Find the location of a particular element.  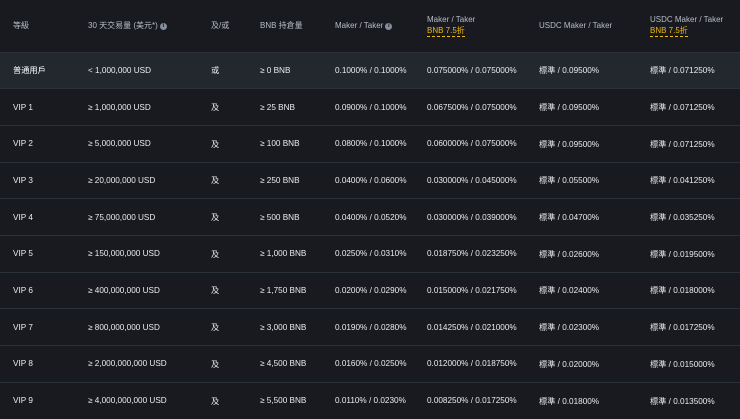

cell-level: VIP 1 is located at coordinates (44, 107).